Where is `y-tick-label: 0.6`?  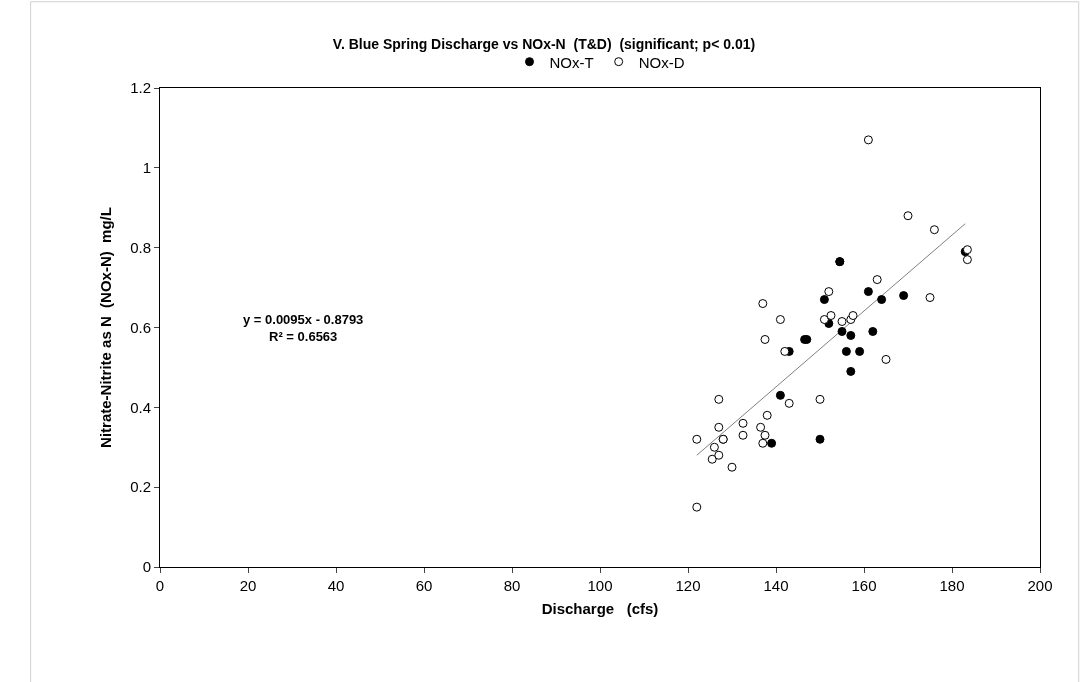
y-tick-label: 0.6 is located at coordinates (140, 327).